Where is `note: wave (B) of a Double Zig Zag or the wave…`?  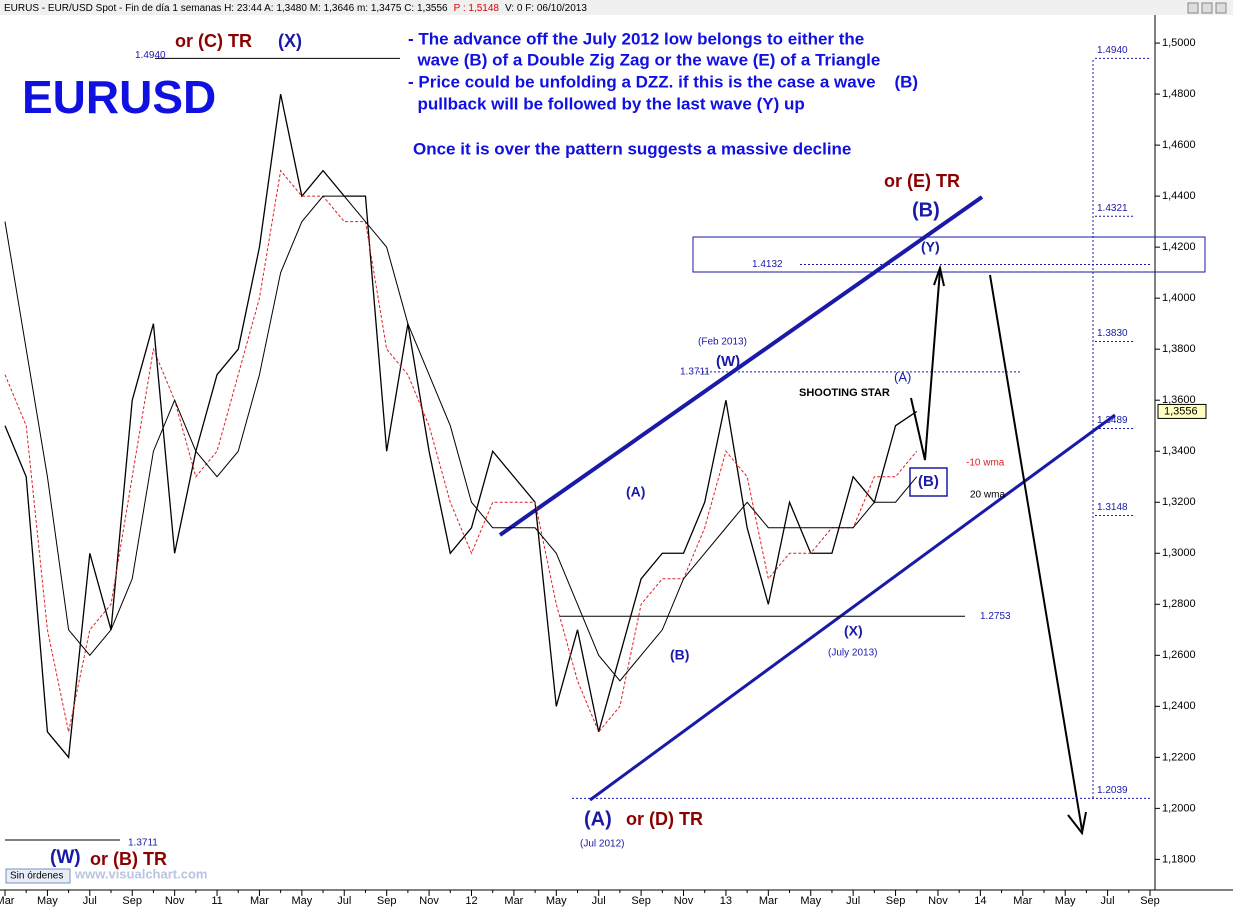
note: wave (B) of a Double Zig Zag or the wave… is located at coordinates (644, 59).